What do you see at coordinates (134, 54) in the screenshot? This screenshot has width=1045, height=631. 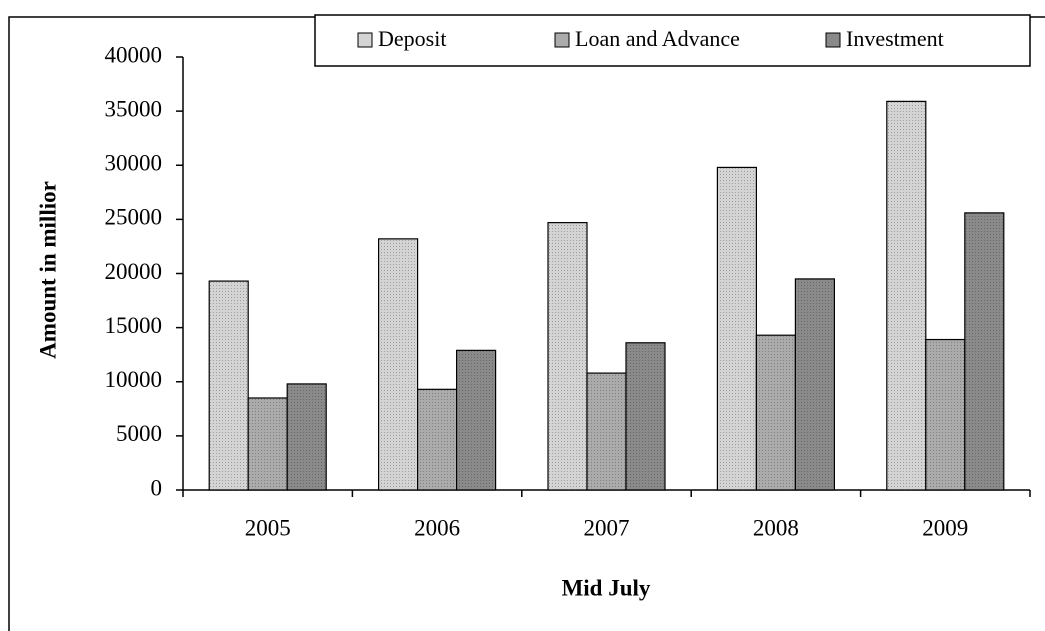 I see `y-tick-label: 40000` at bounding box center [134, 54].